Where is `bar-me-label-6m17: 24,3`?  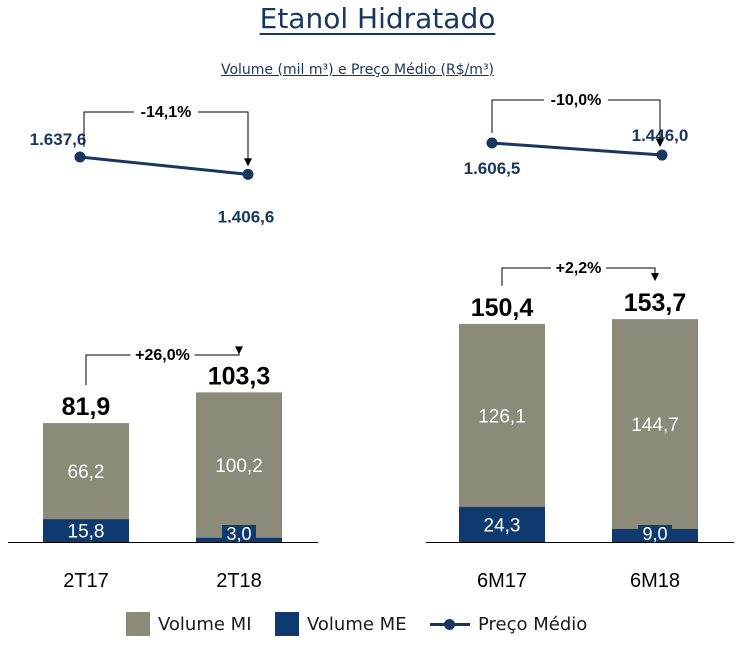
bar-me-label-6m17: 24,3 is located at coordinates (502, 525).